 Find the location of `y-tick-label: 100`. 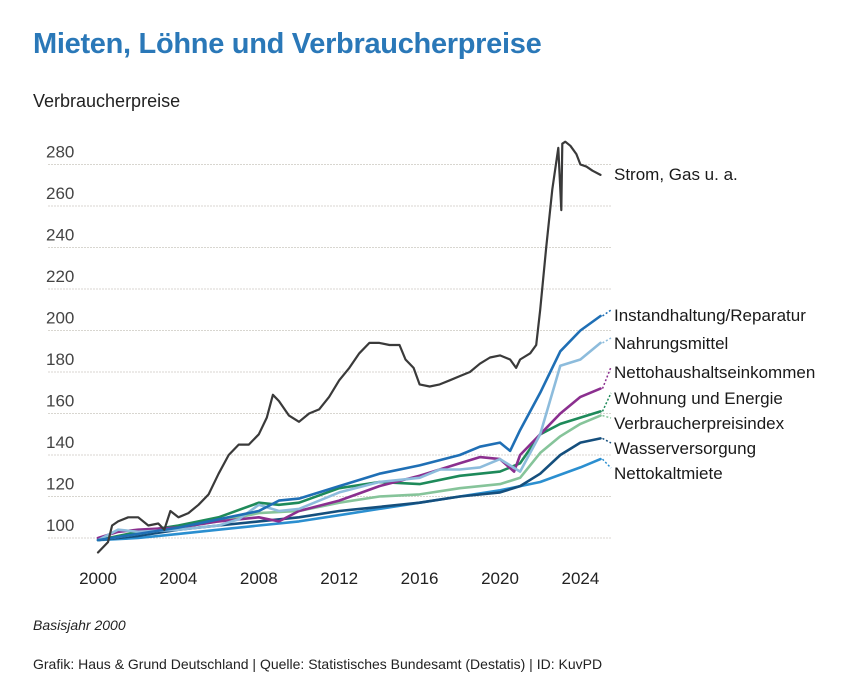

y-tick-label: 100 is located at coordinates (60, 525).